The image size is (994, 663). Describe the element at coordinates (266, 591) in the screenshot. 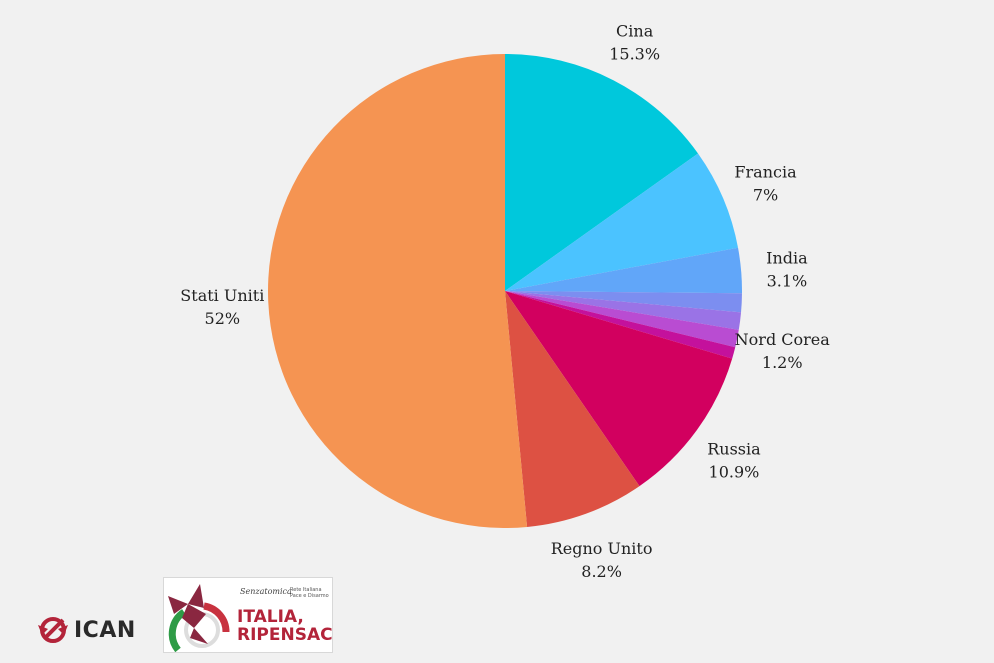

I see `senzatomica-text: Senzatomica` at that location.